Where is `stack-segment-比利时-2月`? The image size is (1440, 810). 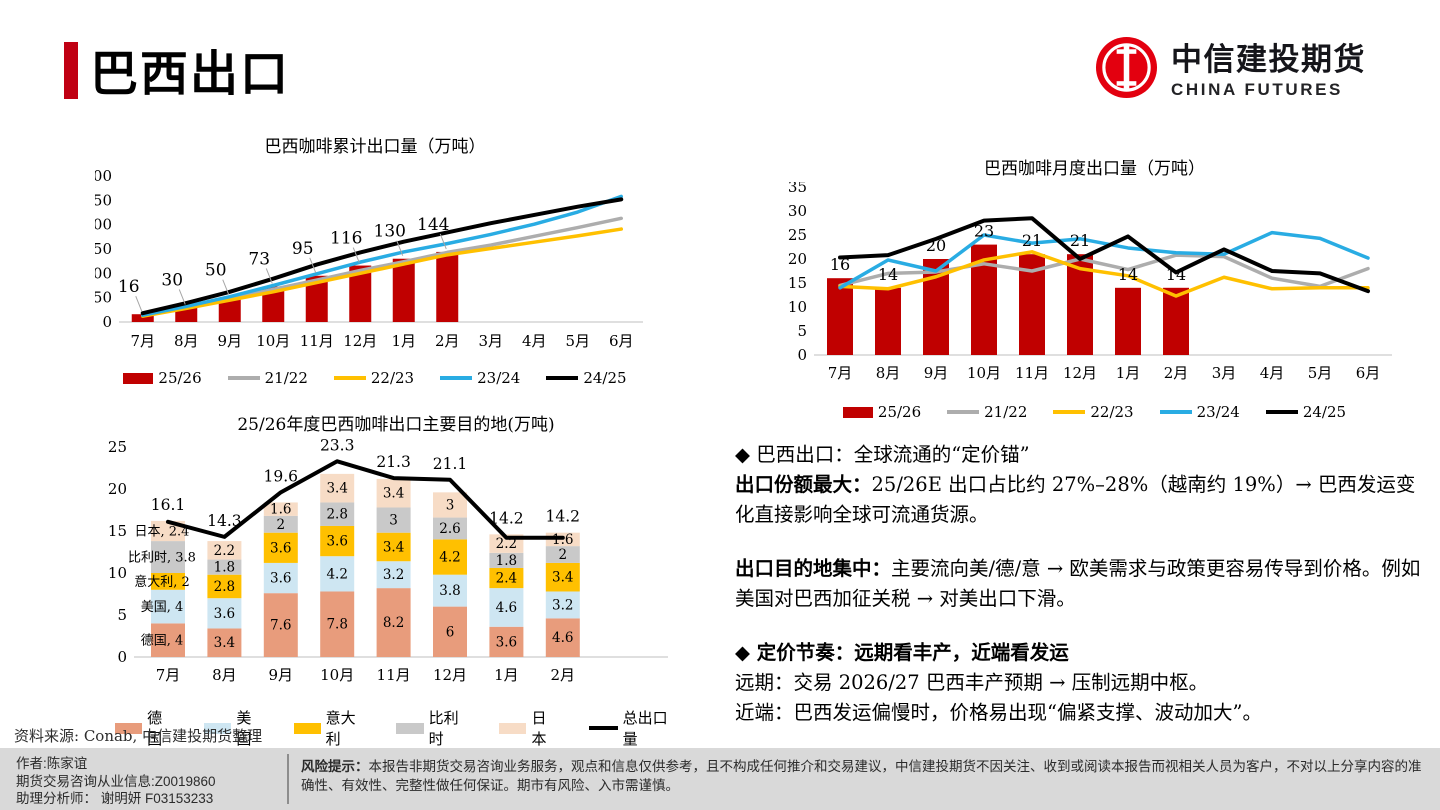 stack-segment-比利时-2月 is located at coordinates (562, 554).